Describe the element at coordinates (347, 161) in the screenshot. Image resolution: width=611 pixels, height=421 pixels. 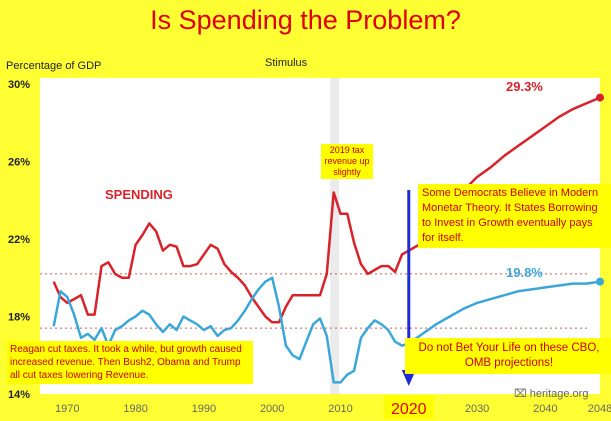
I see `tax-2019-annotation: 2019 tax revenue up slightly` at that location.